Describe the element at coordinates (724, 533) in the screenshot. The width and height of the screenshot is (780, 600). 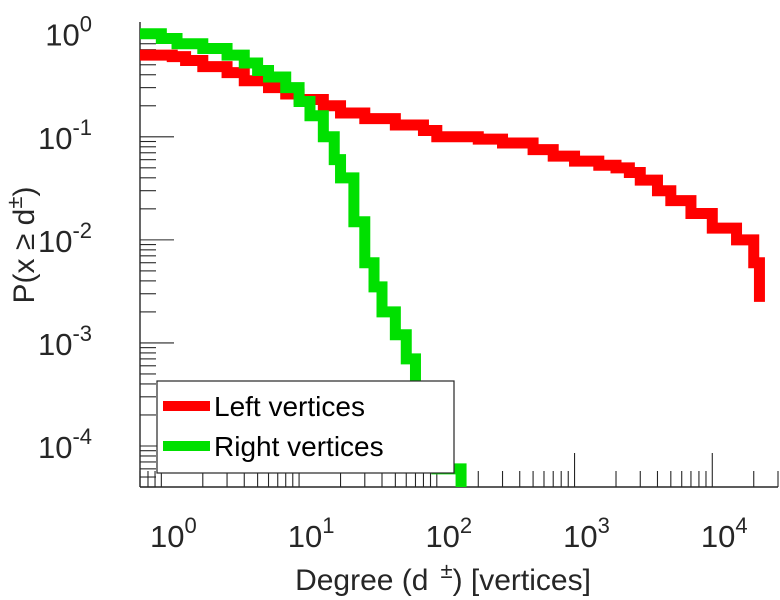
I see `x-tick-label: 10⁴` at that location.